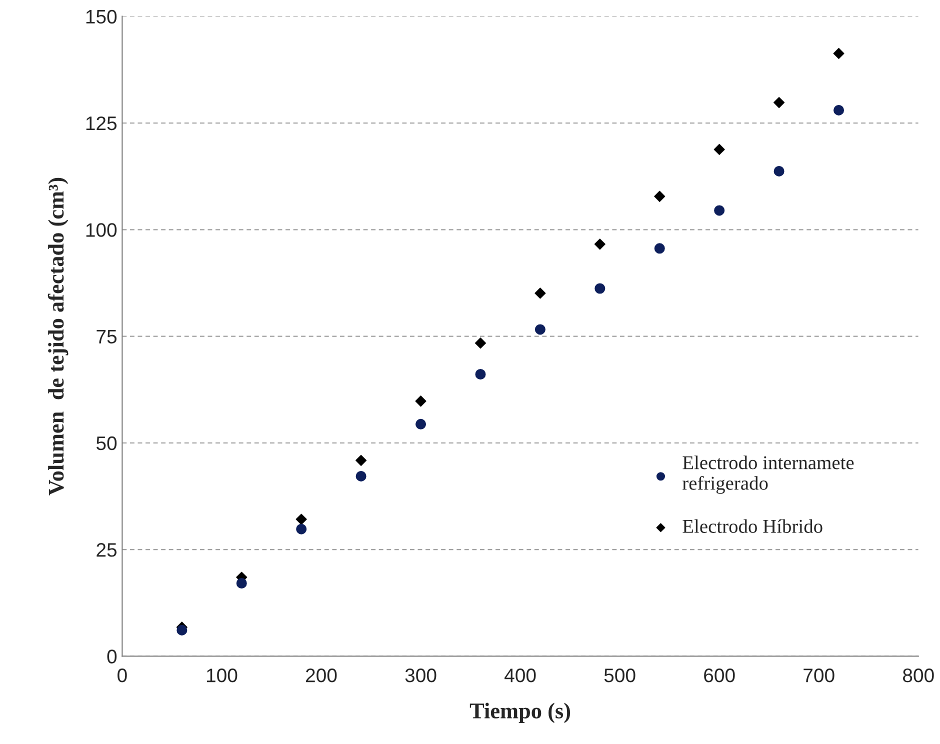 The height and width of the screenshot is (744, 940). I want to click on y-axis-title: Volumen de tejido afectado (cm³), so click(58, 337).